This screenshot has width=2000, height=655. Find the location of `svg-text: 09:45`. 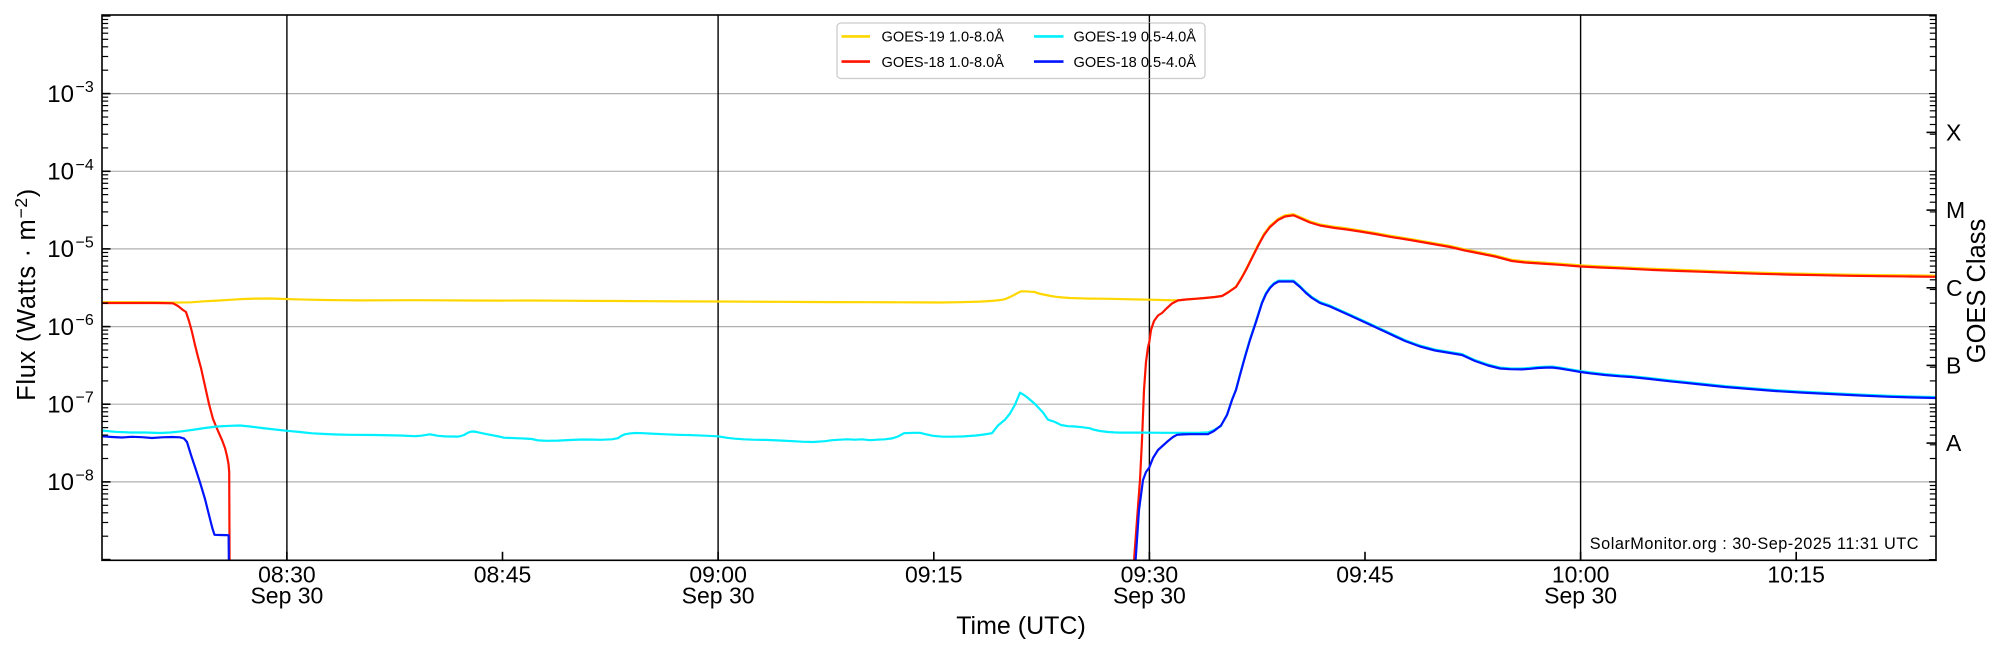

svg-text: 09:45 is located at coordinates (1365, 575).